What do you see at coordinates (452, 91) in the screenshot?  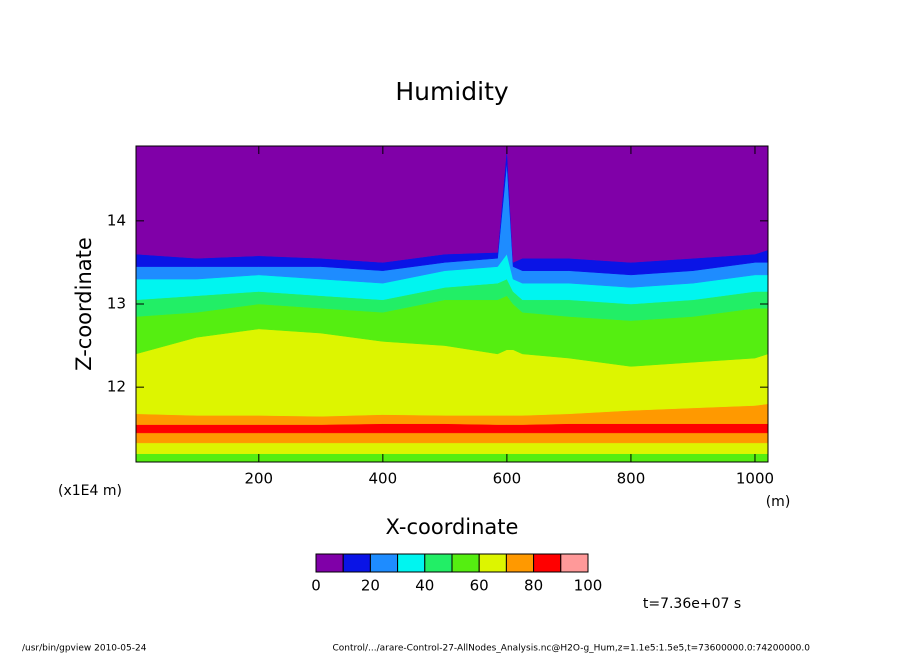 I see `chart-title: Humidity` at bounding box center [452, 91].